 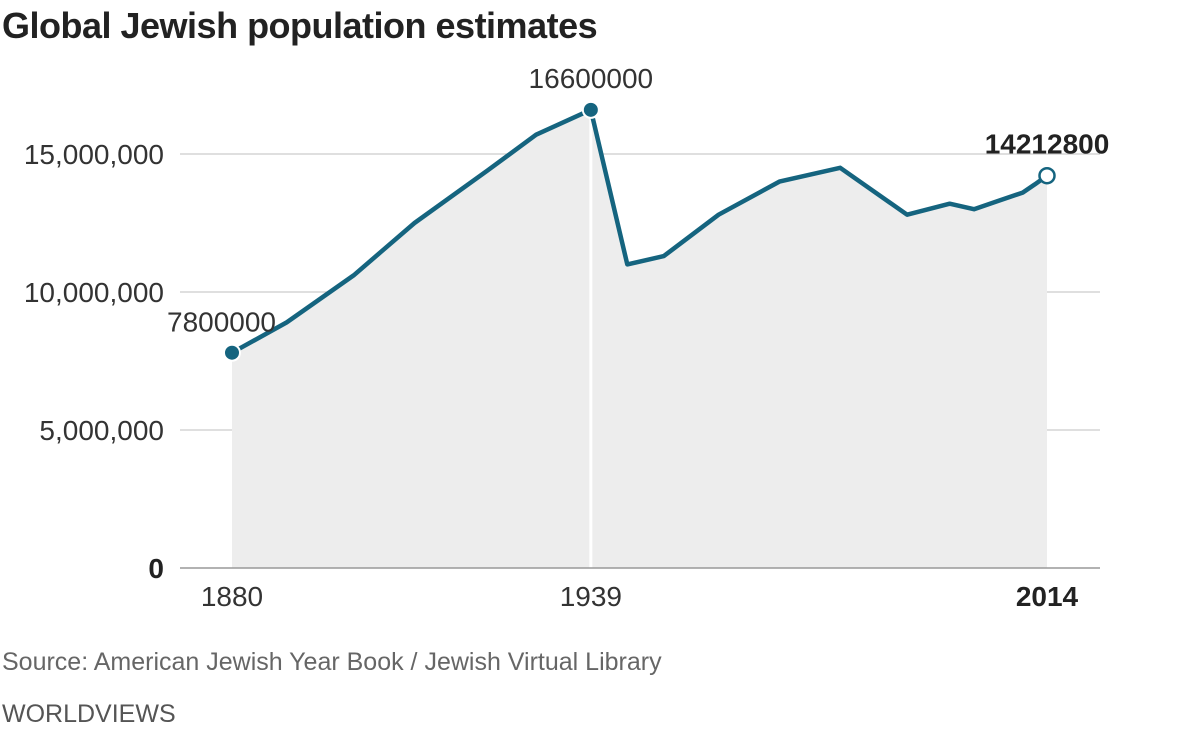 What do you see at coordinates (640, 596) in the screenshot?
I see `x-axis-ticks: 1880 1939 2014` at bounding box center [640, 596].